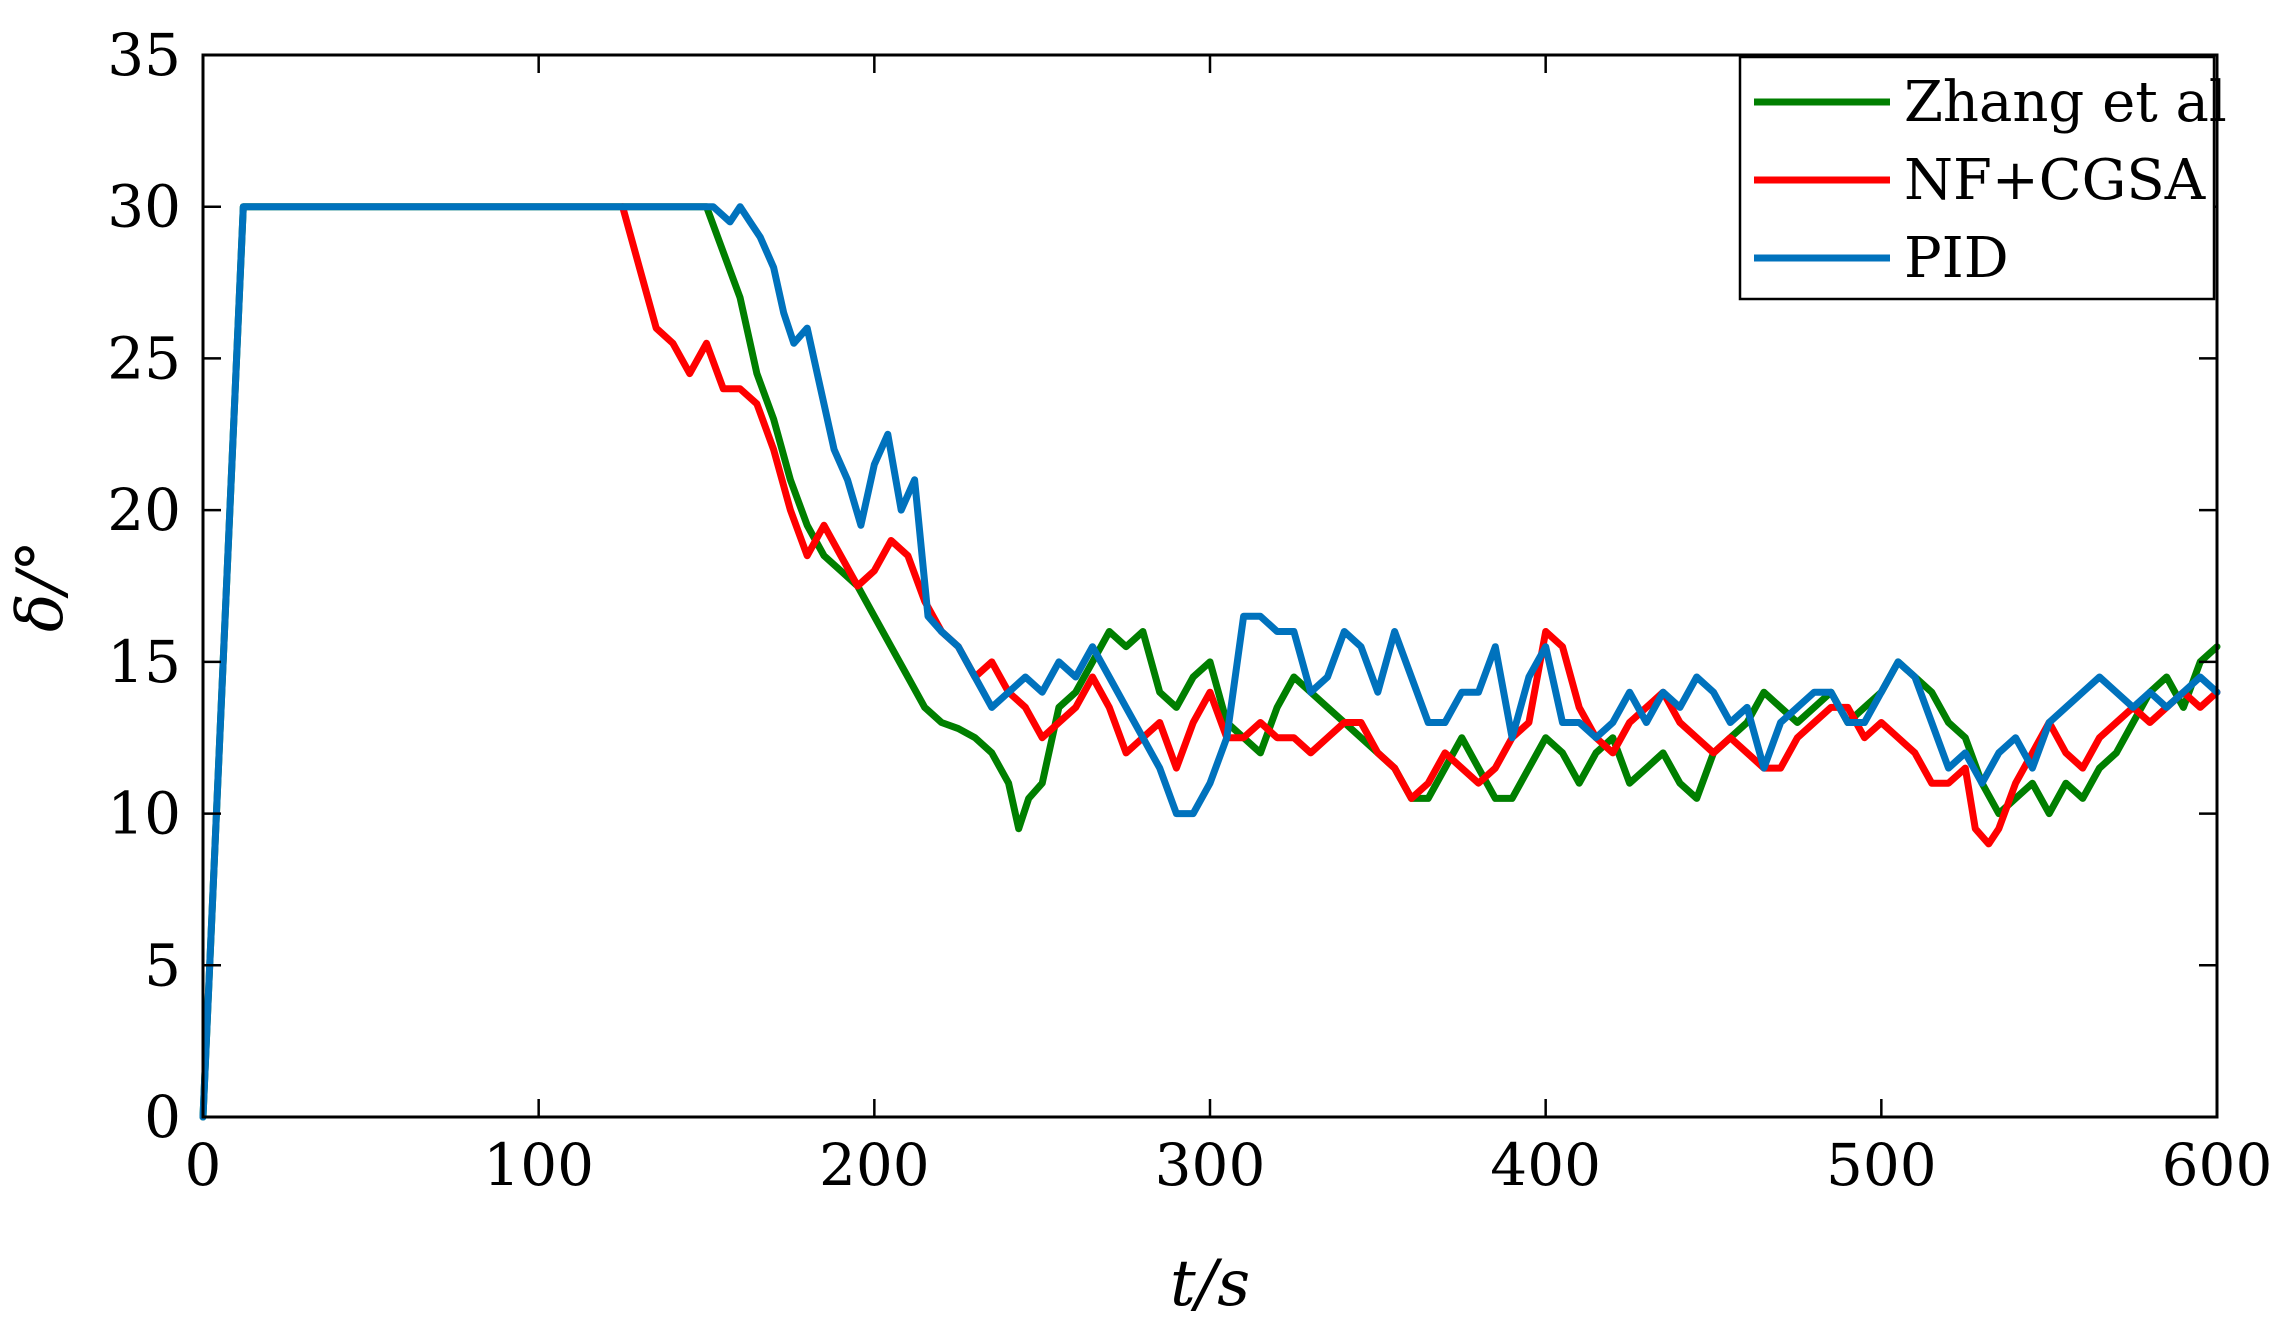 This screenshot has height=1329, width=2283. I want to click on x-axis-label: t/s, so click(1210, 1284).